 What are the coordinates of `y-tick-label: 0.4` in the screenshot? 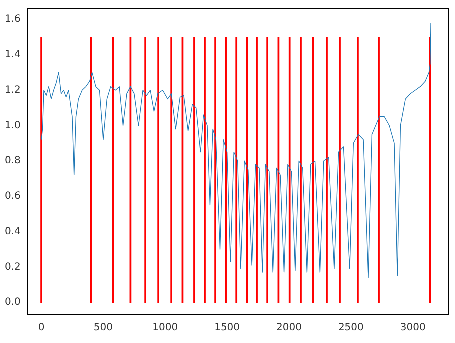 It's located at (12, 232).